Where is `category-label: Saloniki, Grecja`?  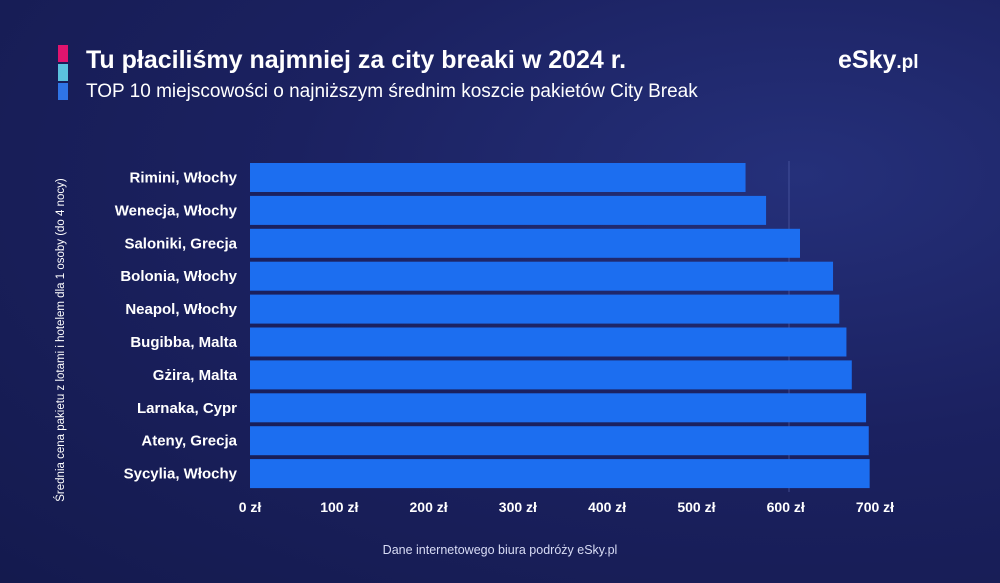 category-label: Saloniki, Grecja is located at coordinates (180, 243).